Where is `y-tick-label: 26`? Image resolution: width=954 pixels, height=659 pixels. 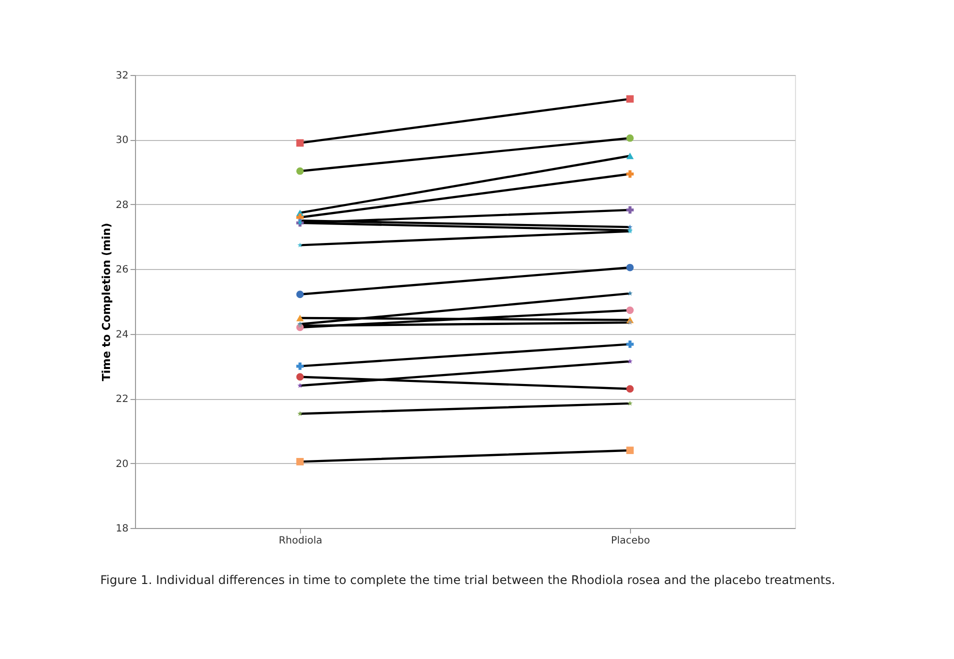 y-tick-label: 26 is located at coordinates (122, 270).